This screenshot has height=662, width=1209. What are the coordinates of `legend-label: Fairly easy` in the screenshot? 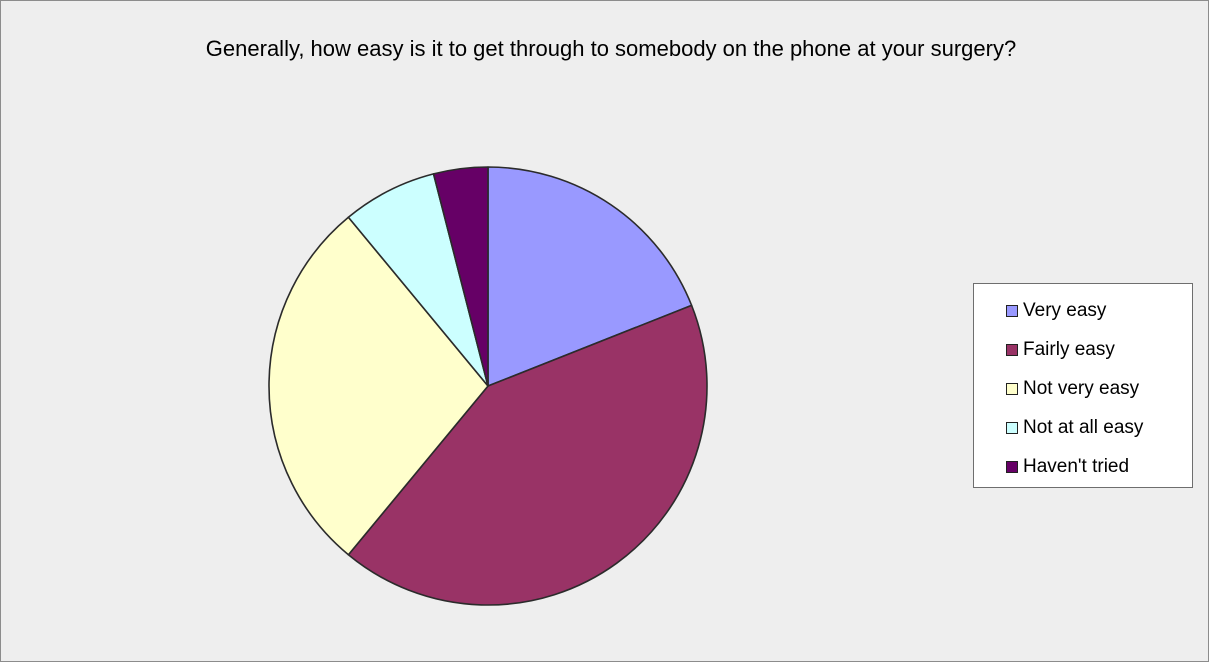 It's located at (1069, 349).